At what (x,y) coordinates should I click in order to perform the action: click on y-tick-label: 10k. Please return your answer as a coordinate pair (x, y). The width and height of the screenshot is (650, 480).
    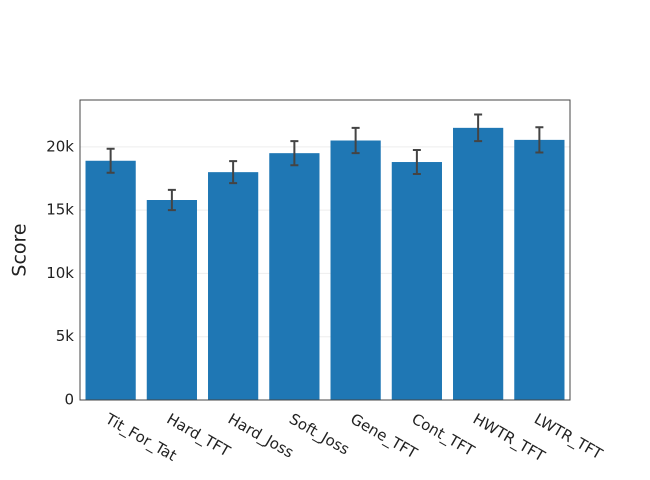
    Looking at the image, I should click on (60, 273).